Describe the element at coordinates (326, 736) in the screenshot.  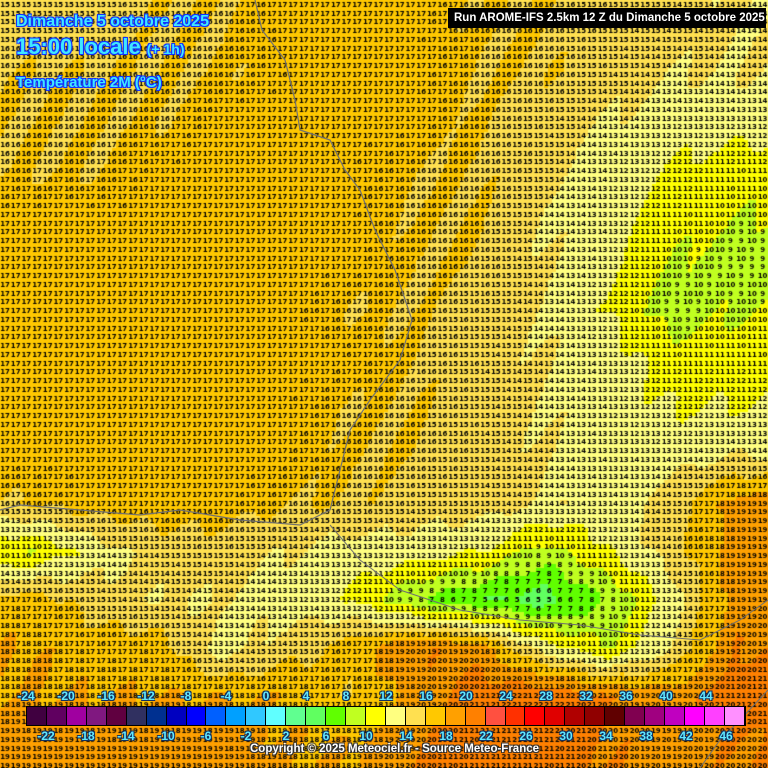
I see `legend-label-bottom: 6` at that location.